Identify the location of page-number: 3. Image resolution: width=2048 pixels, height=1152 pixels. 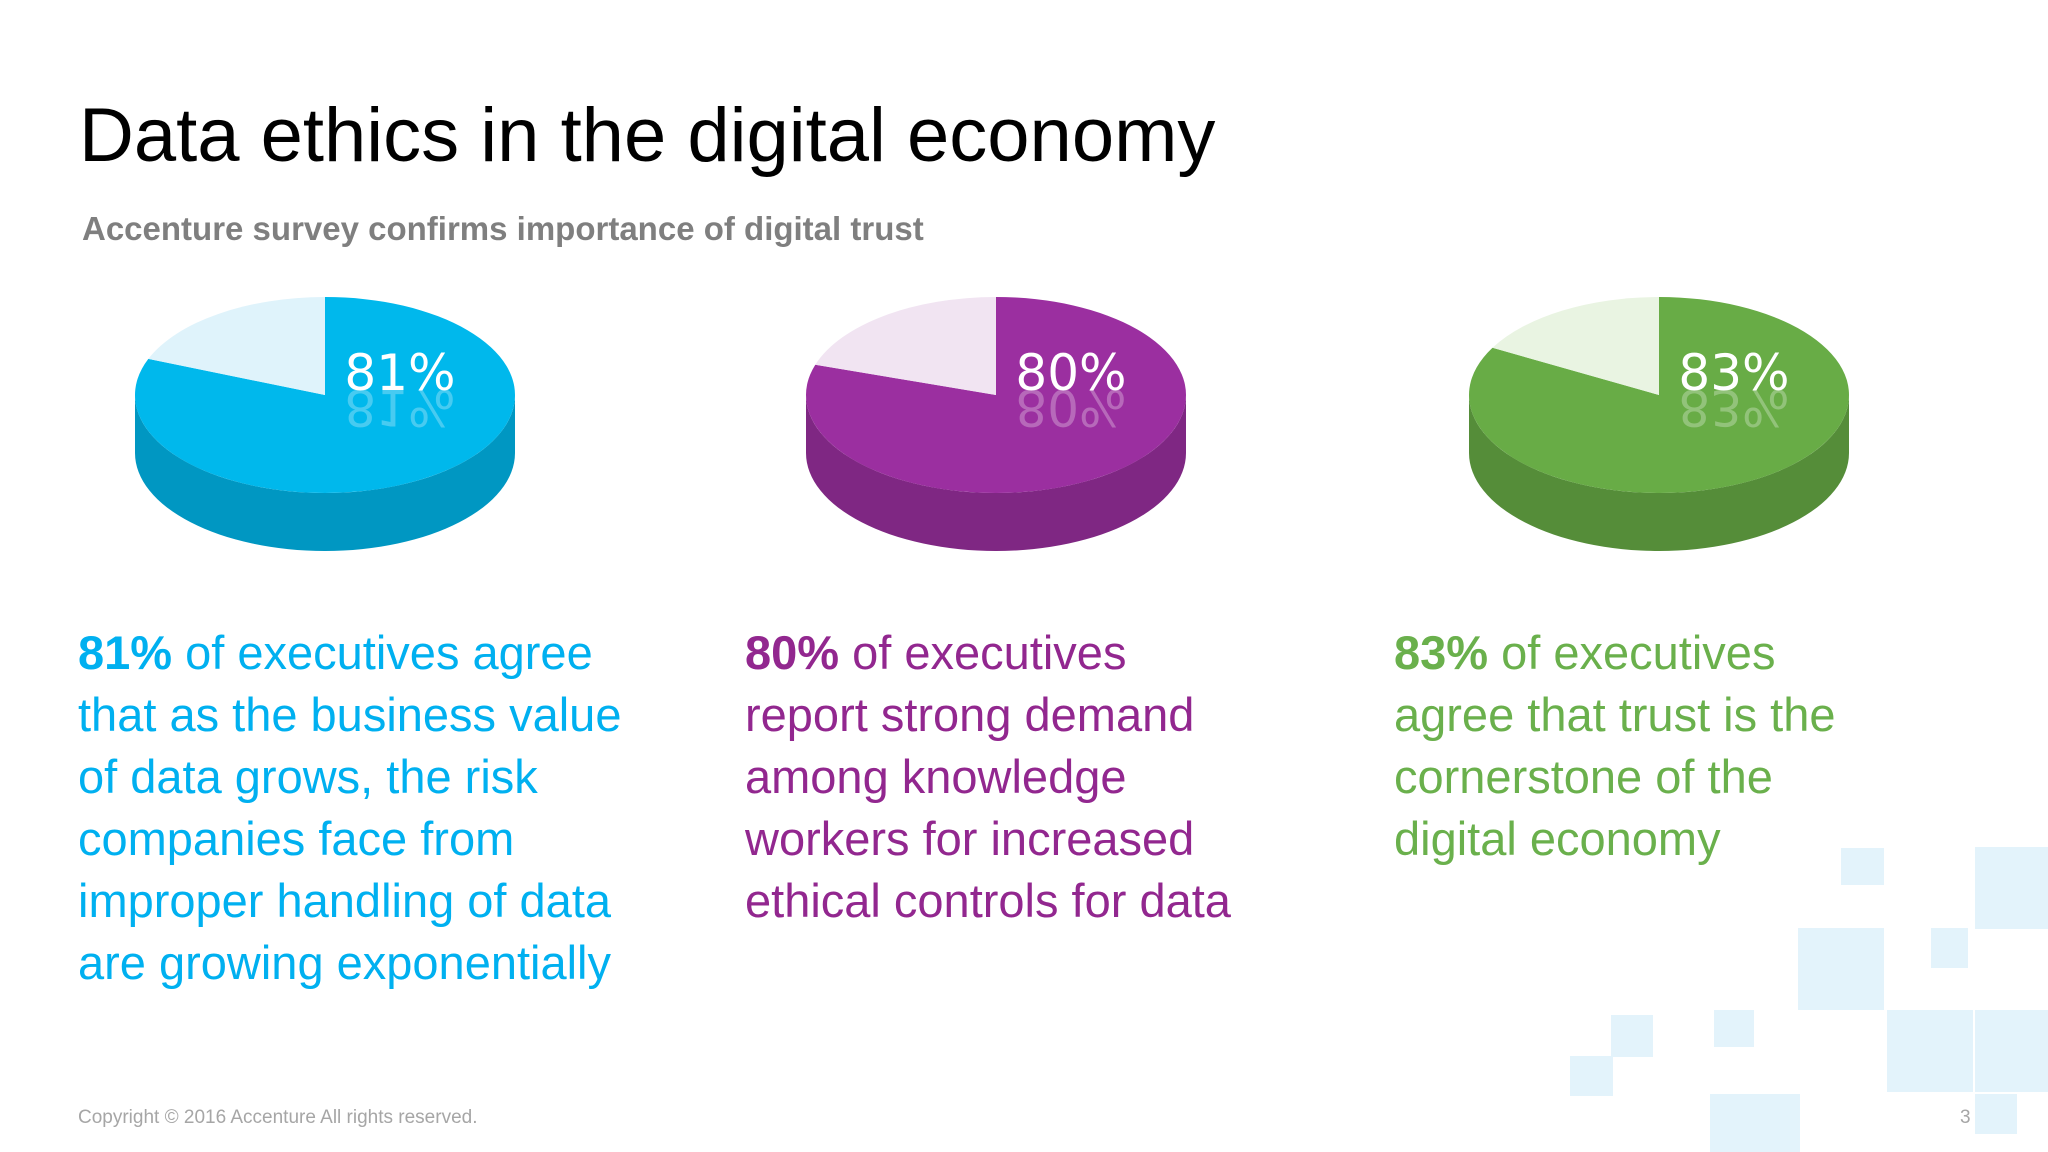
(1965, 1117).